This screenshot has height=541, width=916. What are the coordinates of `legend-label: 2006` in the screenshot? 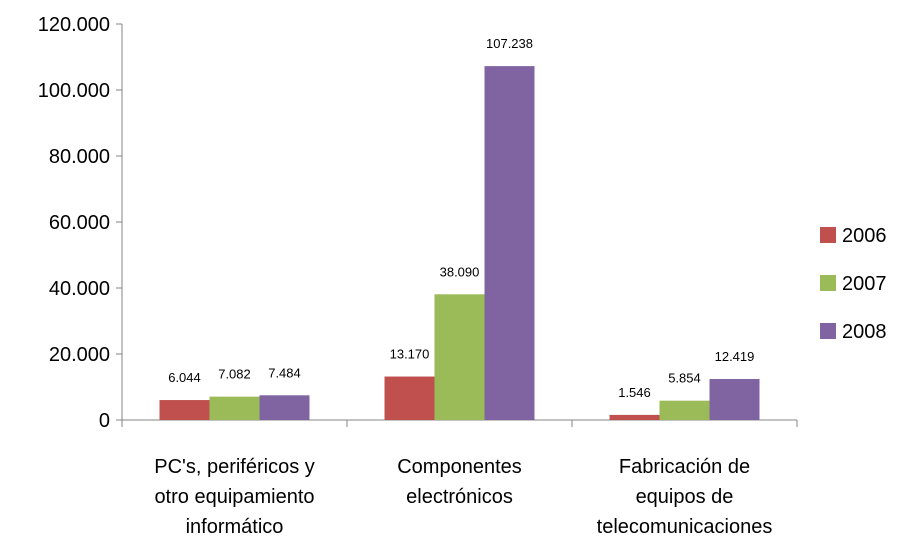 It's located at (864, 236).